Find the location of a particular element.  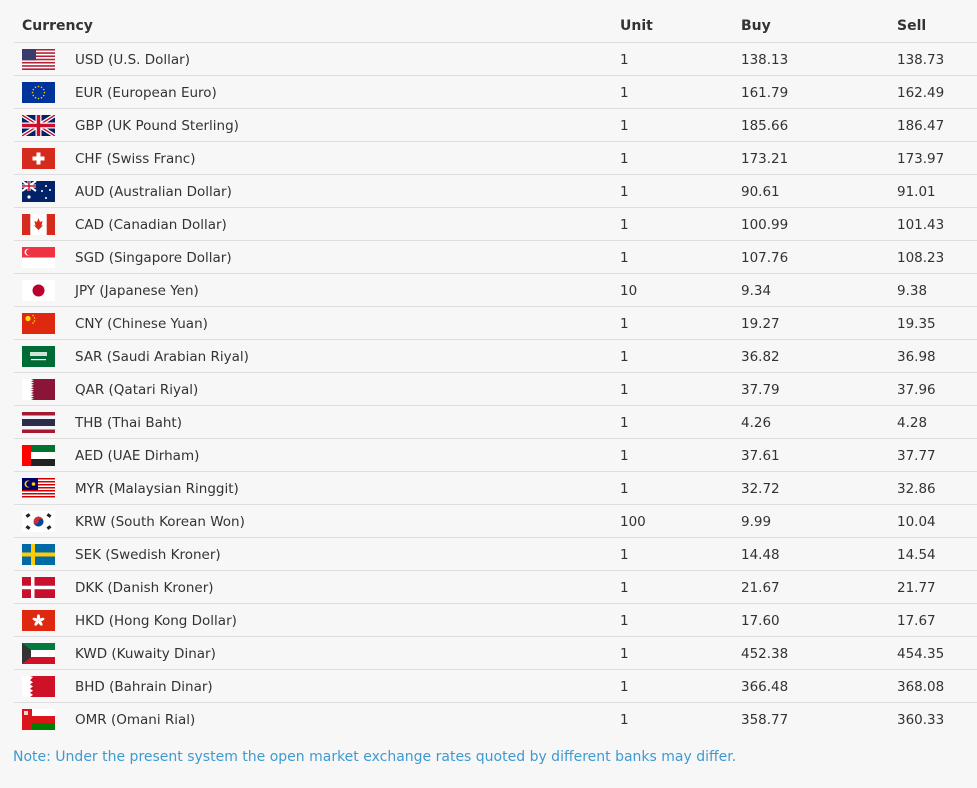

buy-rate: 37.61 is located at coordinates (760, 456).